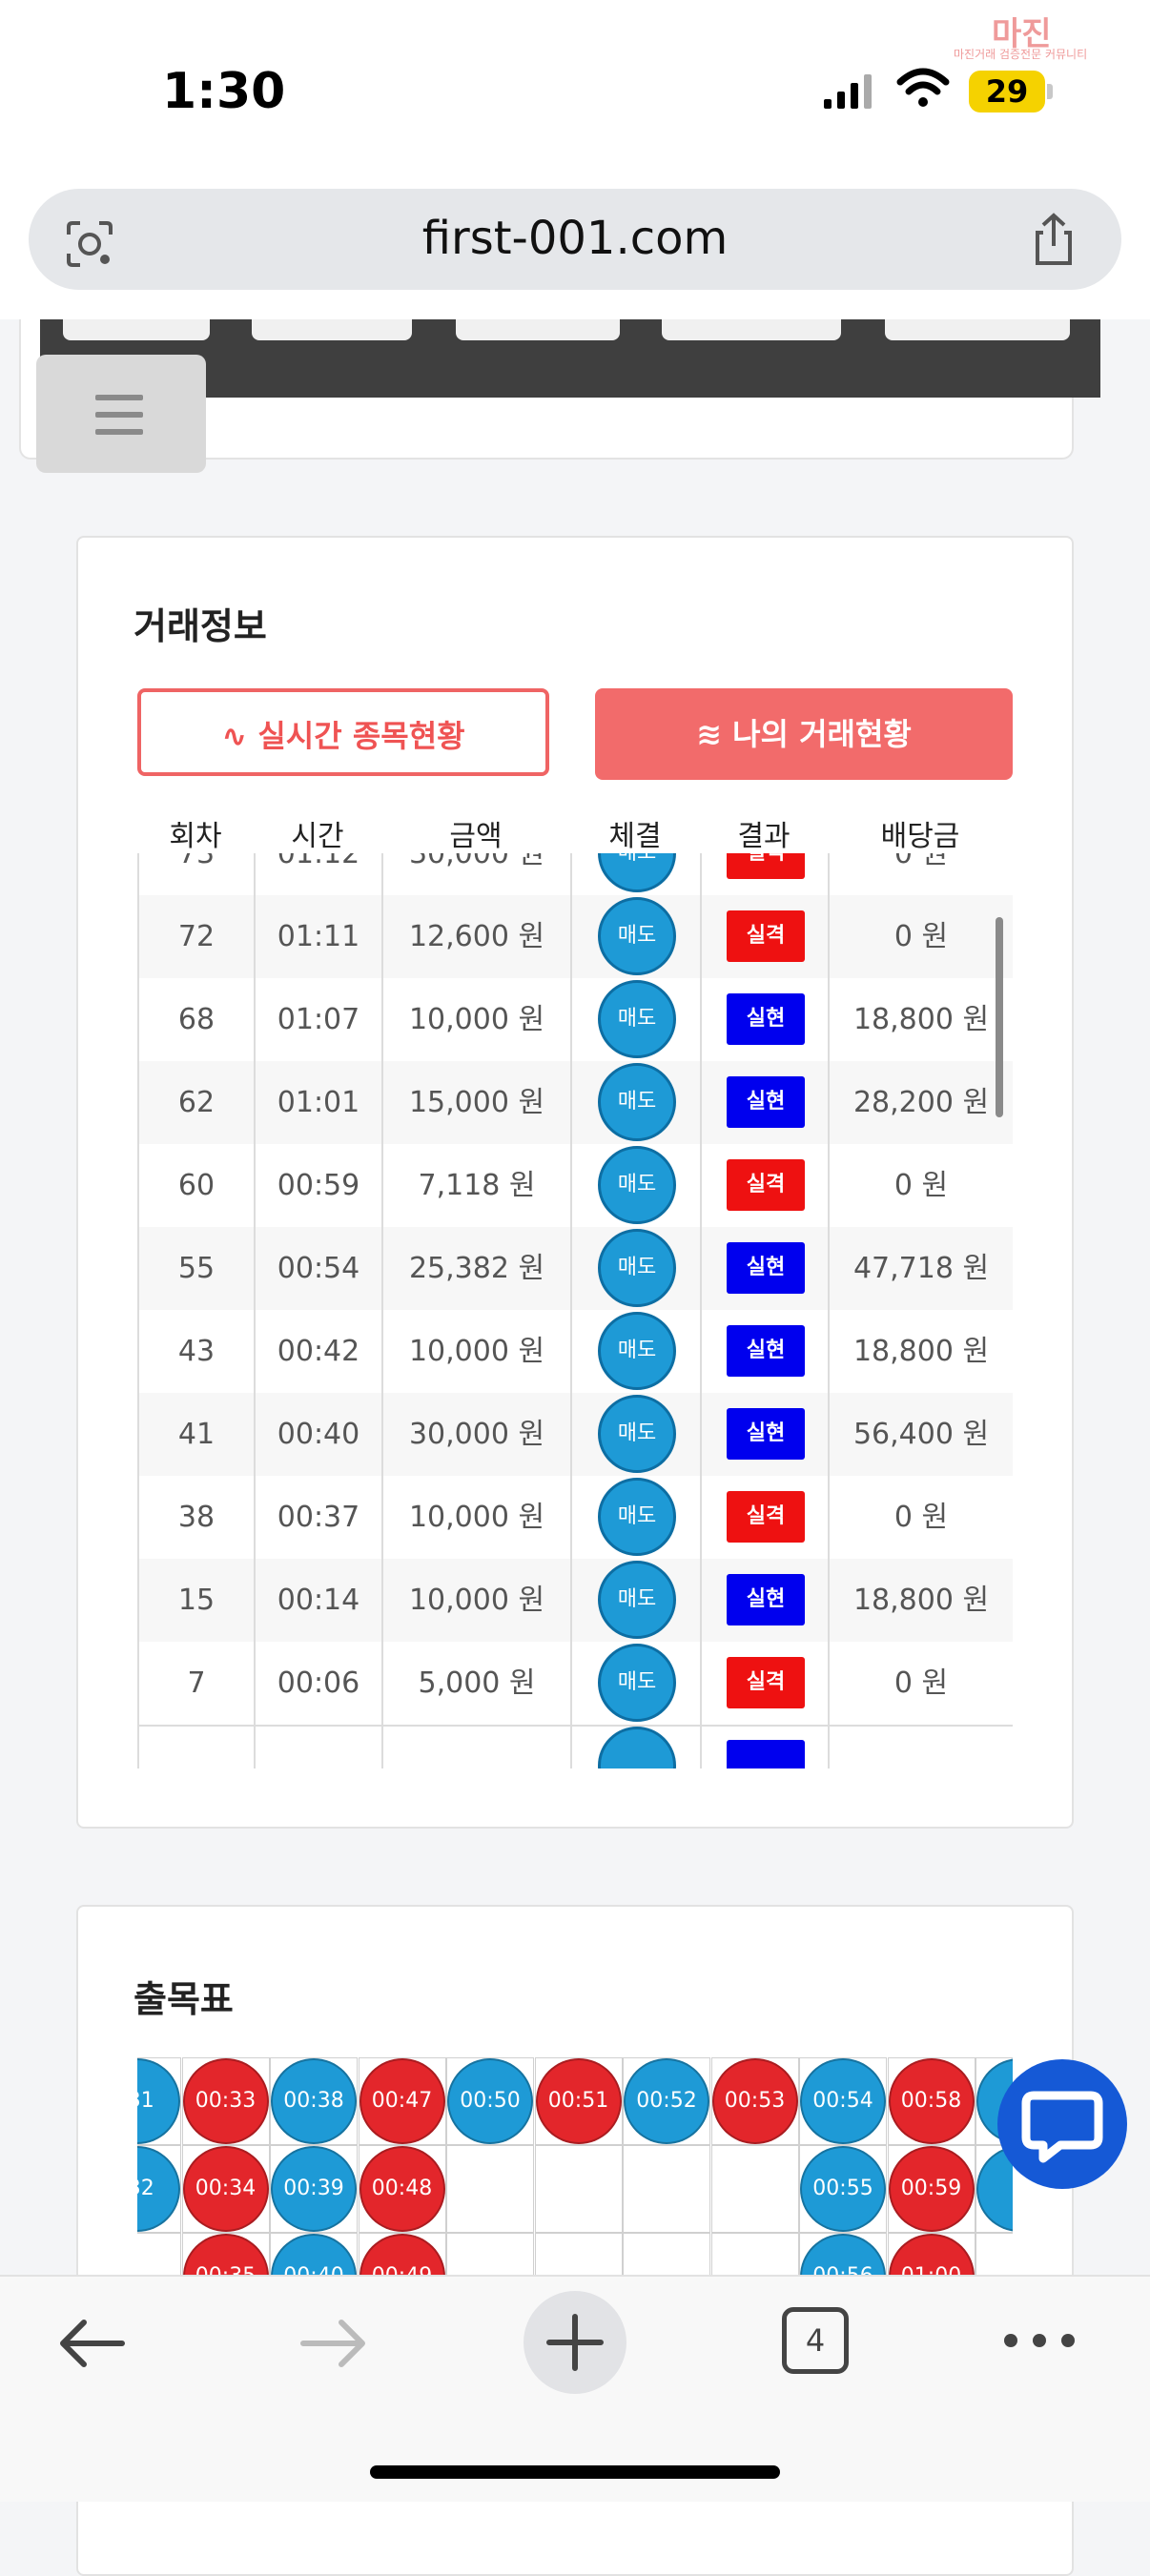 This screenshot has width=1150, height=2576. I want to click on wifi-icon, so click(923, 88).